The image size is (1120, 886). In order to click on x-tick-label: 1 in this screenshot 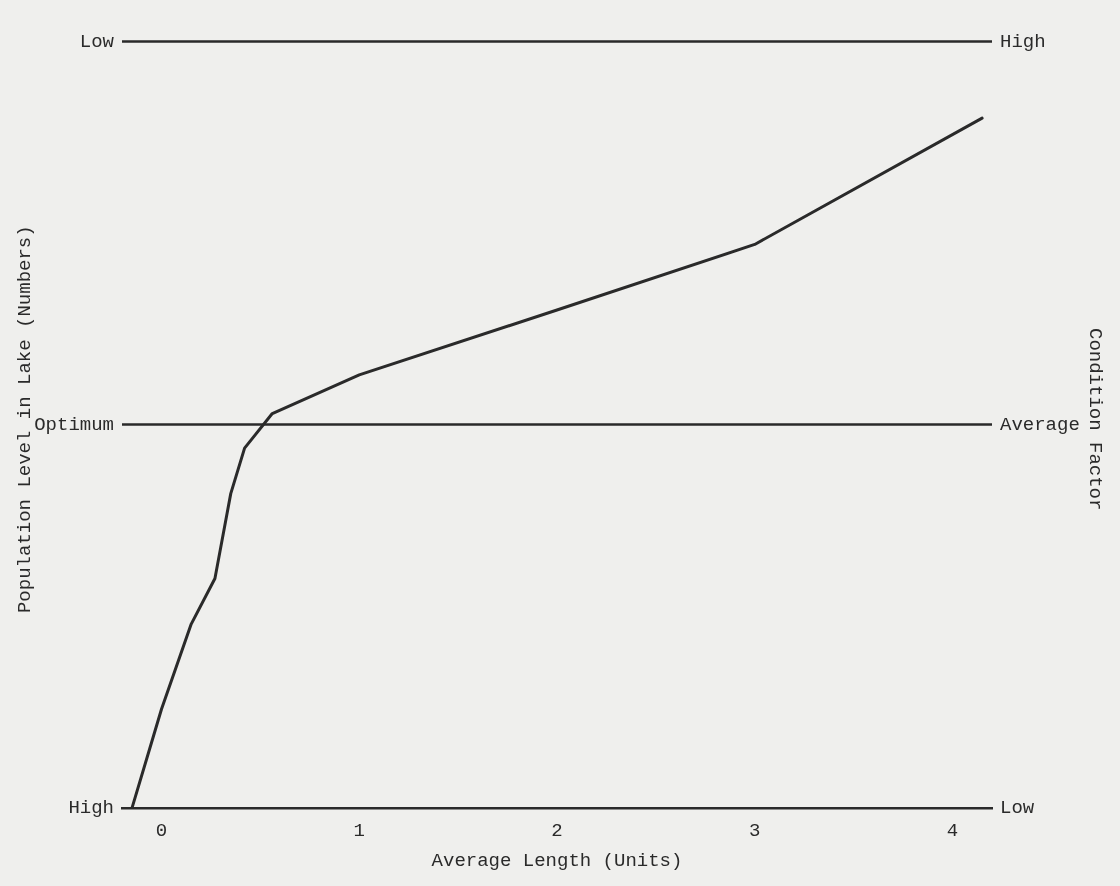, I will do `click(359, 830)`.